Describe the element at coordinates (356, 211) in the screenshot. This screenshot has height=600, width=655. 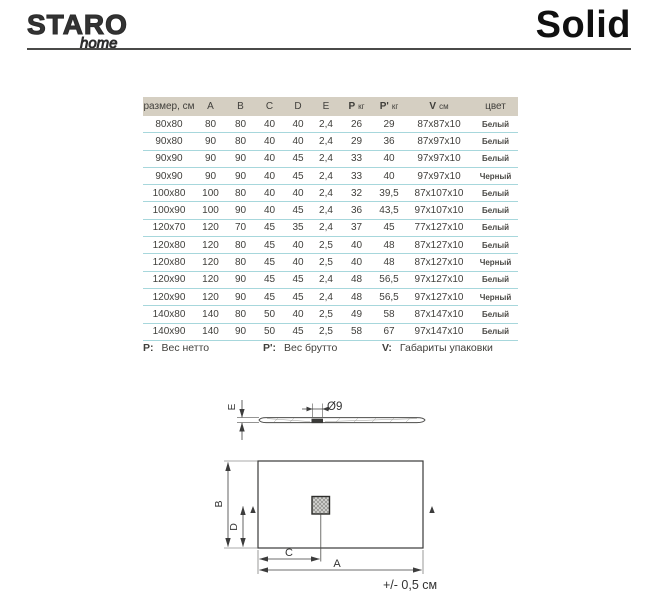
I see `table-cell: 36` at that location.